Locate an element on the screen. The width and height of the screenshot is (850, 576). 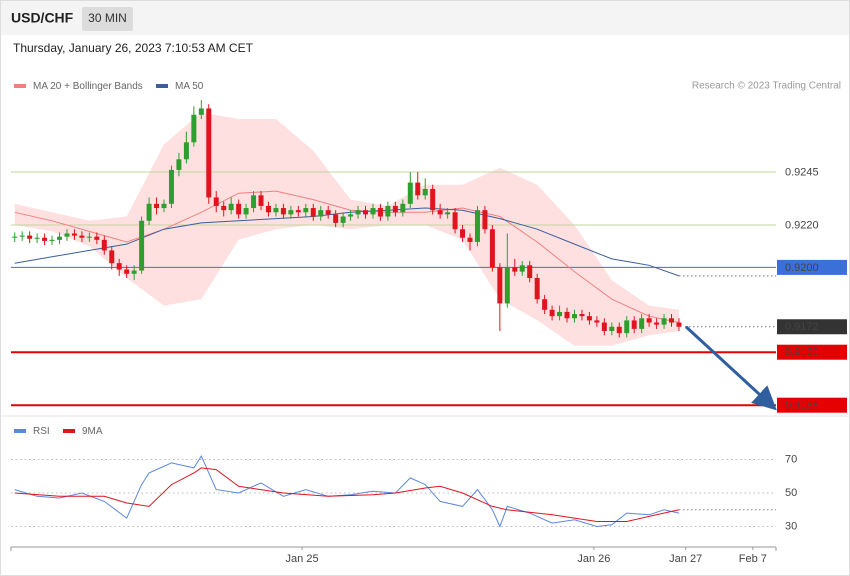
indicator-line is located at coordinates (347, 494).